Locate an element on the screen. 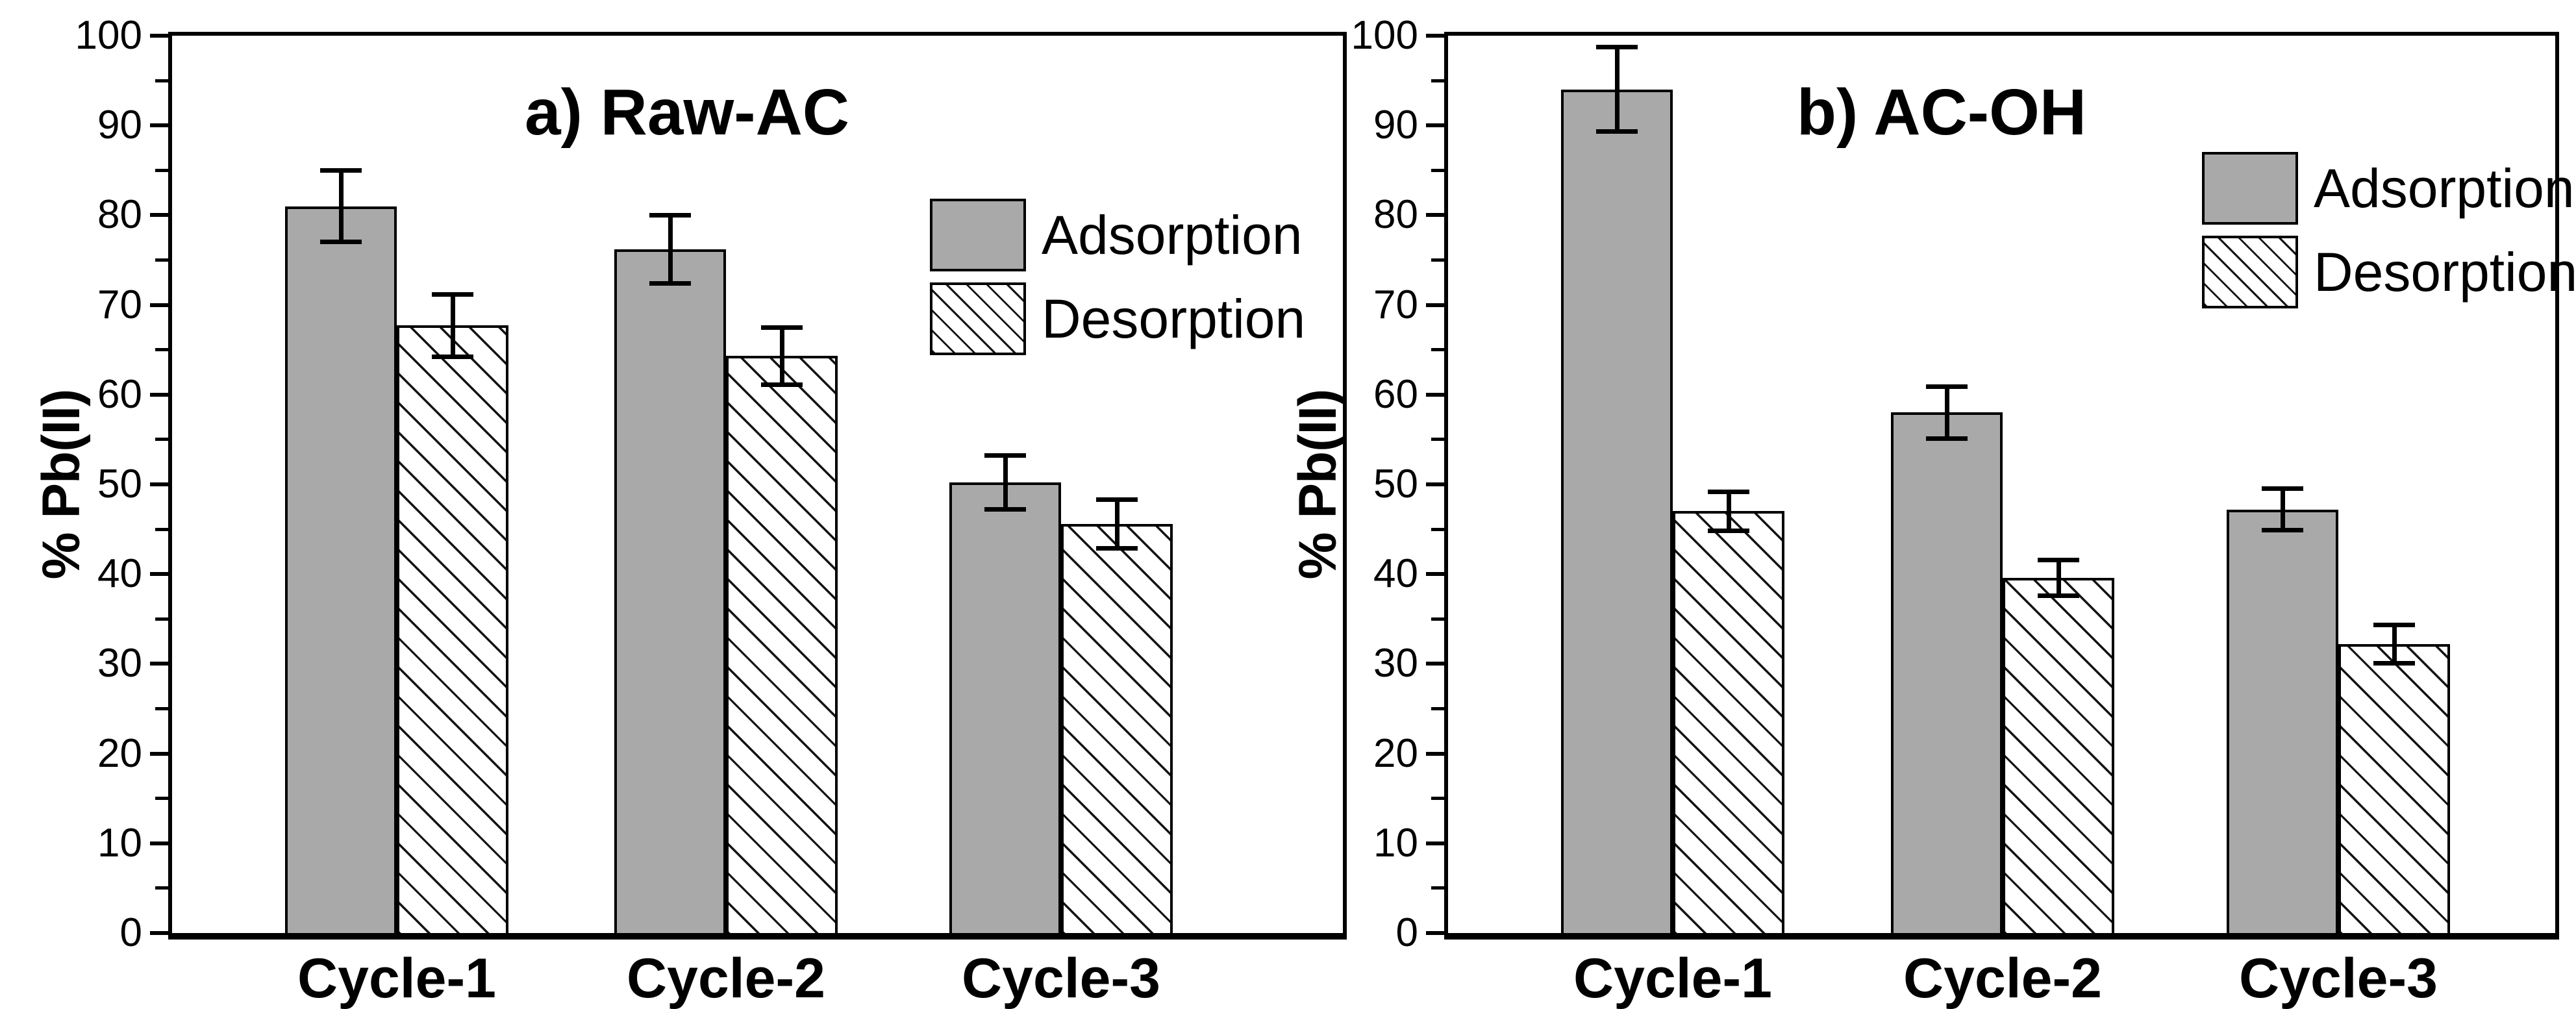 The height and width of the screenshot is (1009, 2576). y-tick-label: 0 is located at coordinates (1406, 932).